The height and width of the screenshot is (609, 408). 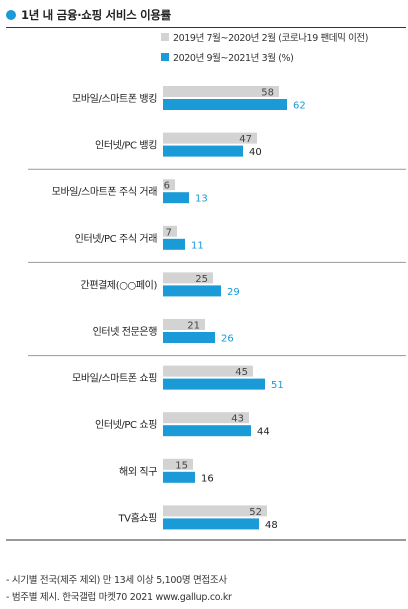 I want to click on chart-title-row: 1년 내 금융·쇼핑 서비스 이용률, so click(x=88, y=15).